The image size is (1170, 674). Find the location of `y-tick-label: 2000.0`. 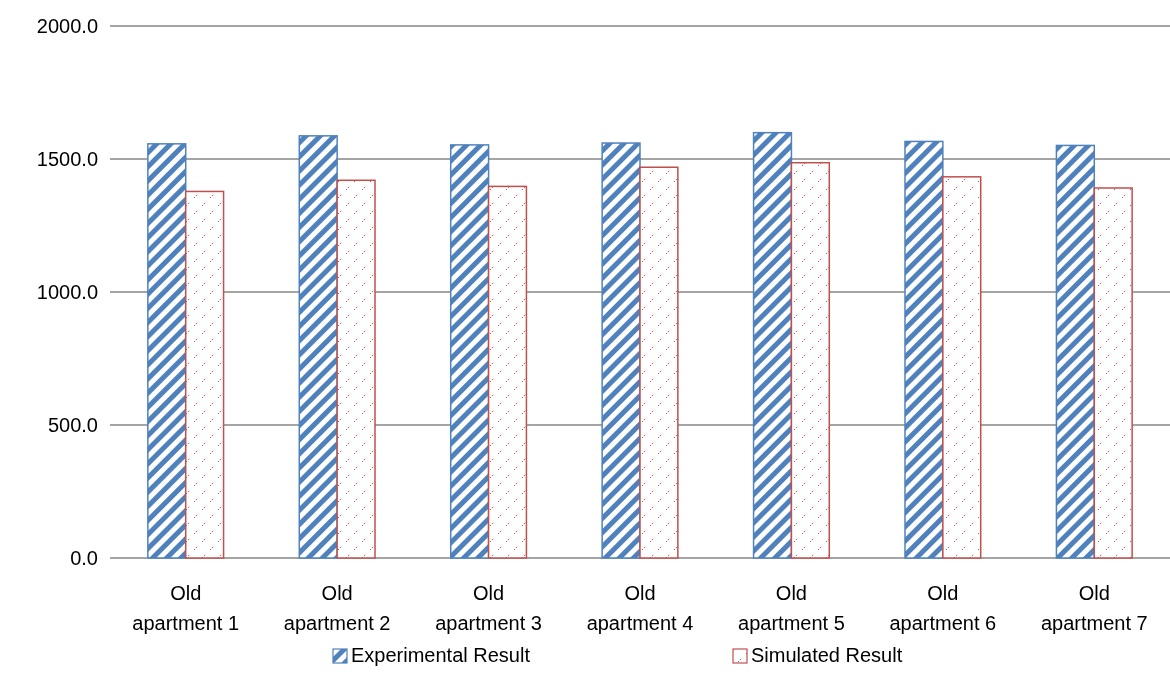

y-tick-label: 2000.0 is located at coordinates (67, 26).